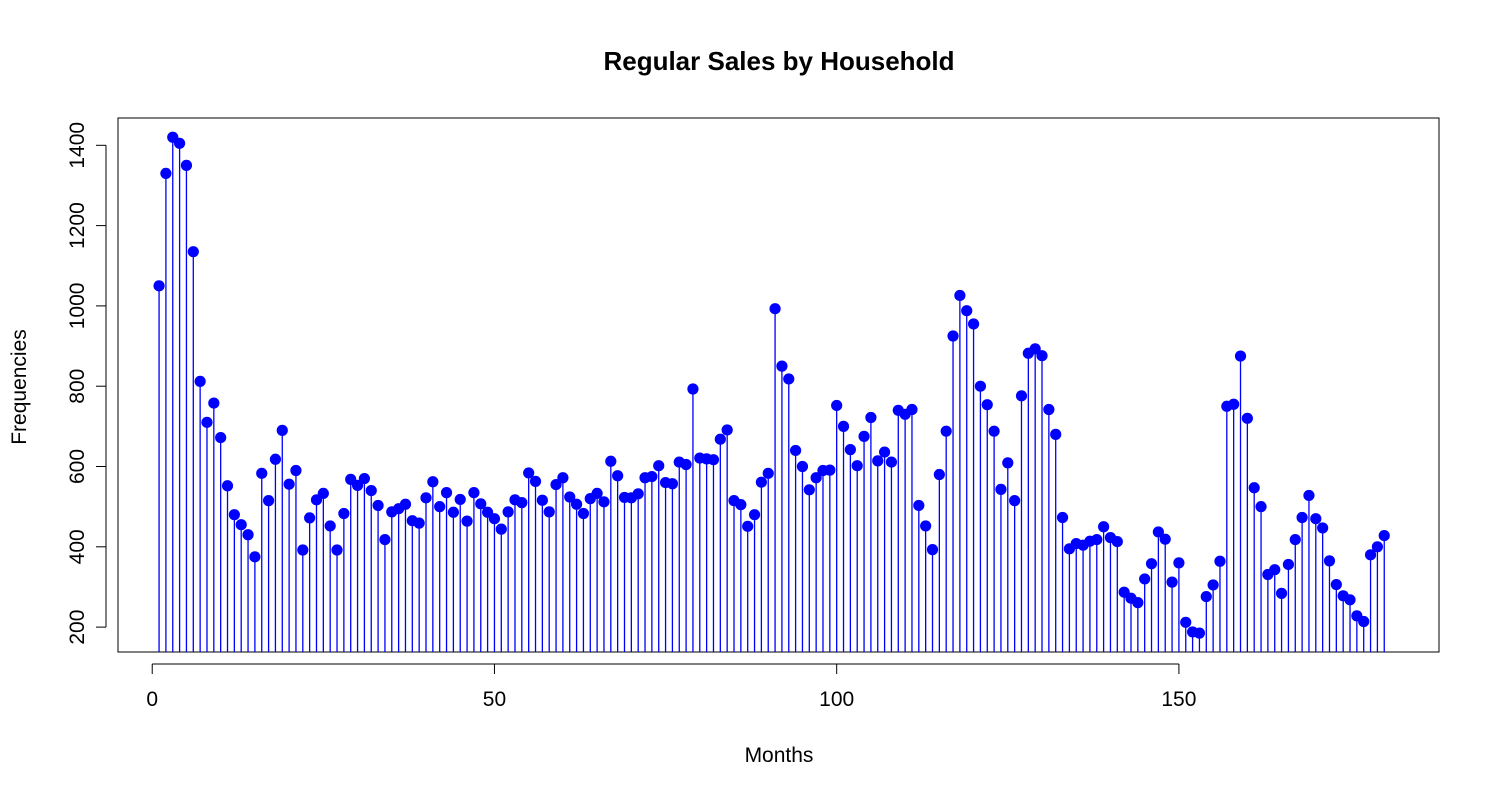 Image resolution: width=1500 pixels, height=800 pixels. What do you see at coordinates (77, 466) in the screenshot?
I see `y-tick-label: 600` at bounding box center [77, 466].